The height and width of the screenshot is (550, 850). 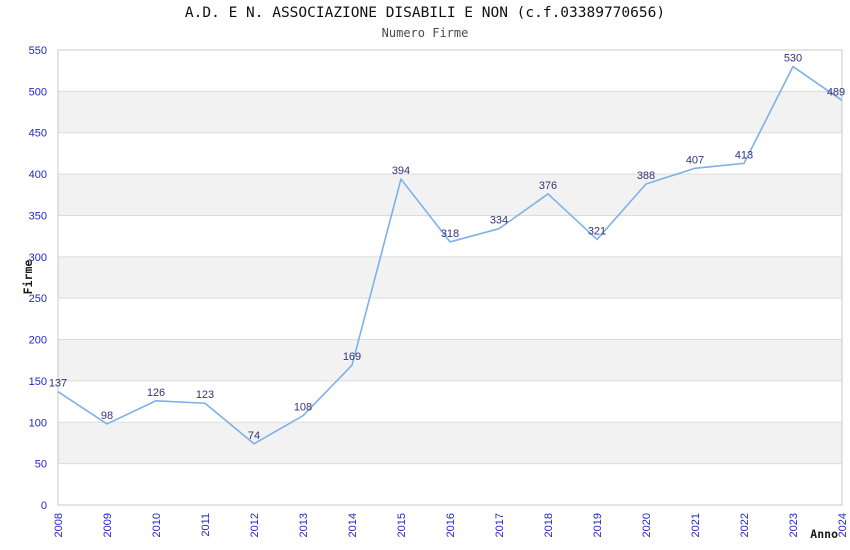 What do you see at coordinates (353, 525) in the screenshot?
I see `x-tick-label: 2014` at bounding box center [353, 525].